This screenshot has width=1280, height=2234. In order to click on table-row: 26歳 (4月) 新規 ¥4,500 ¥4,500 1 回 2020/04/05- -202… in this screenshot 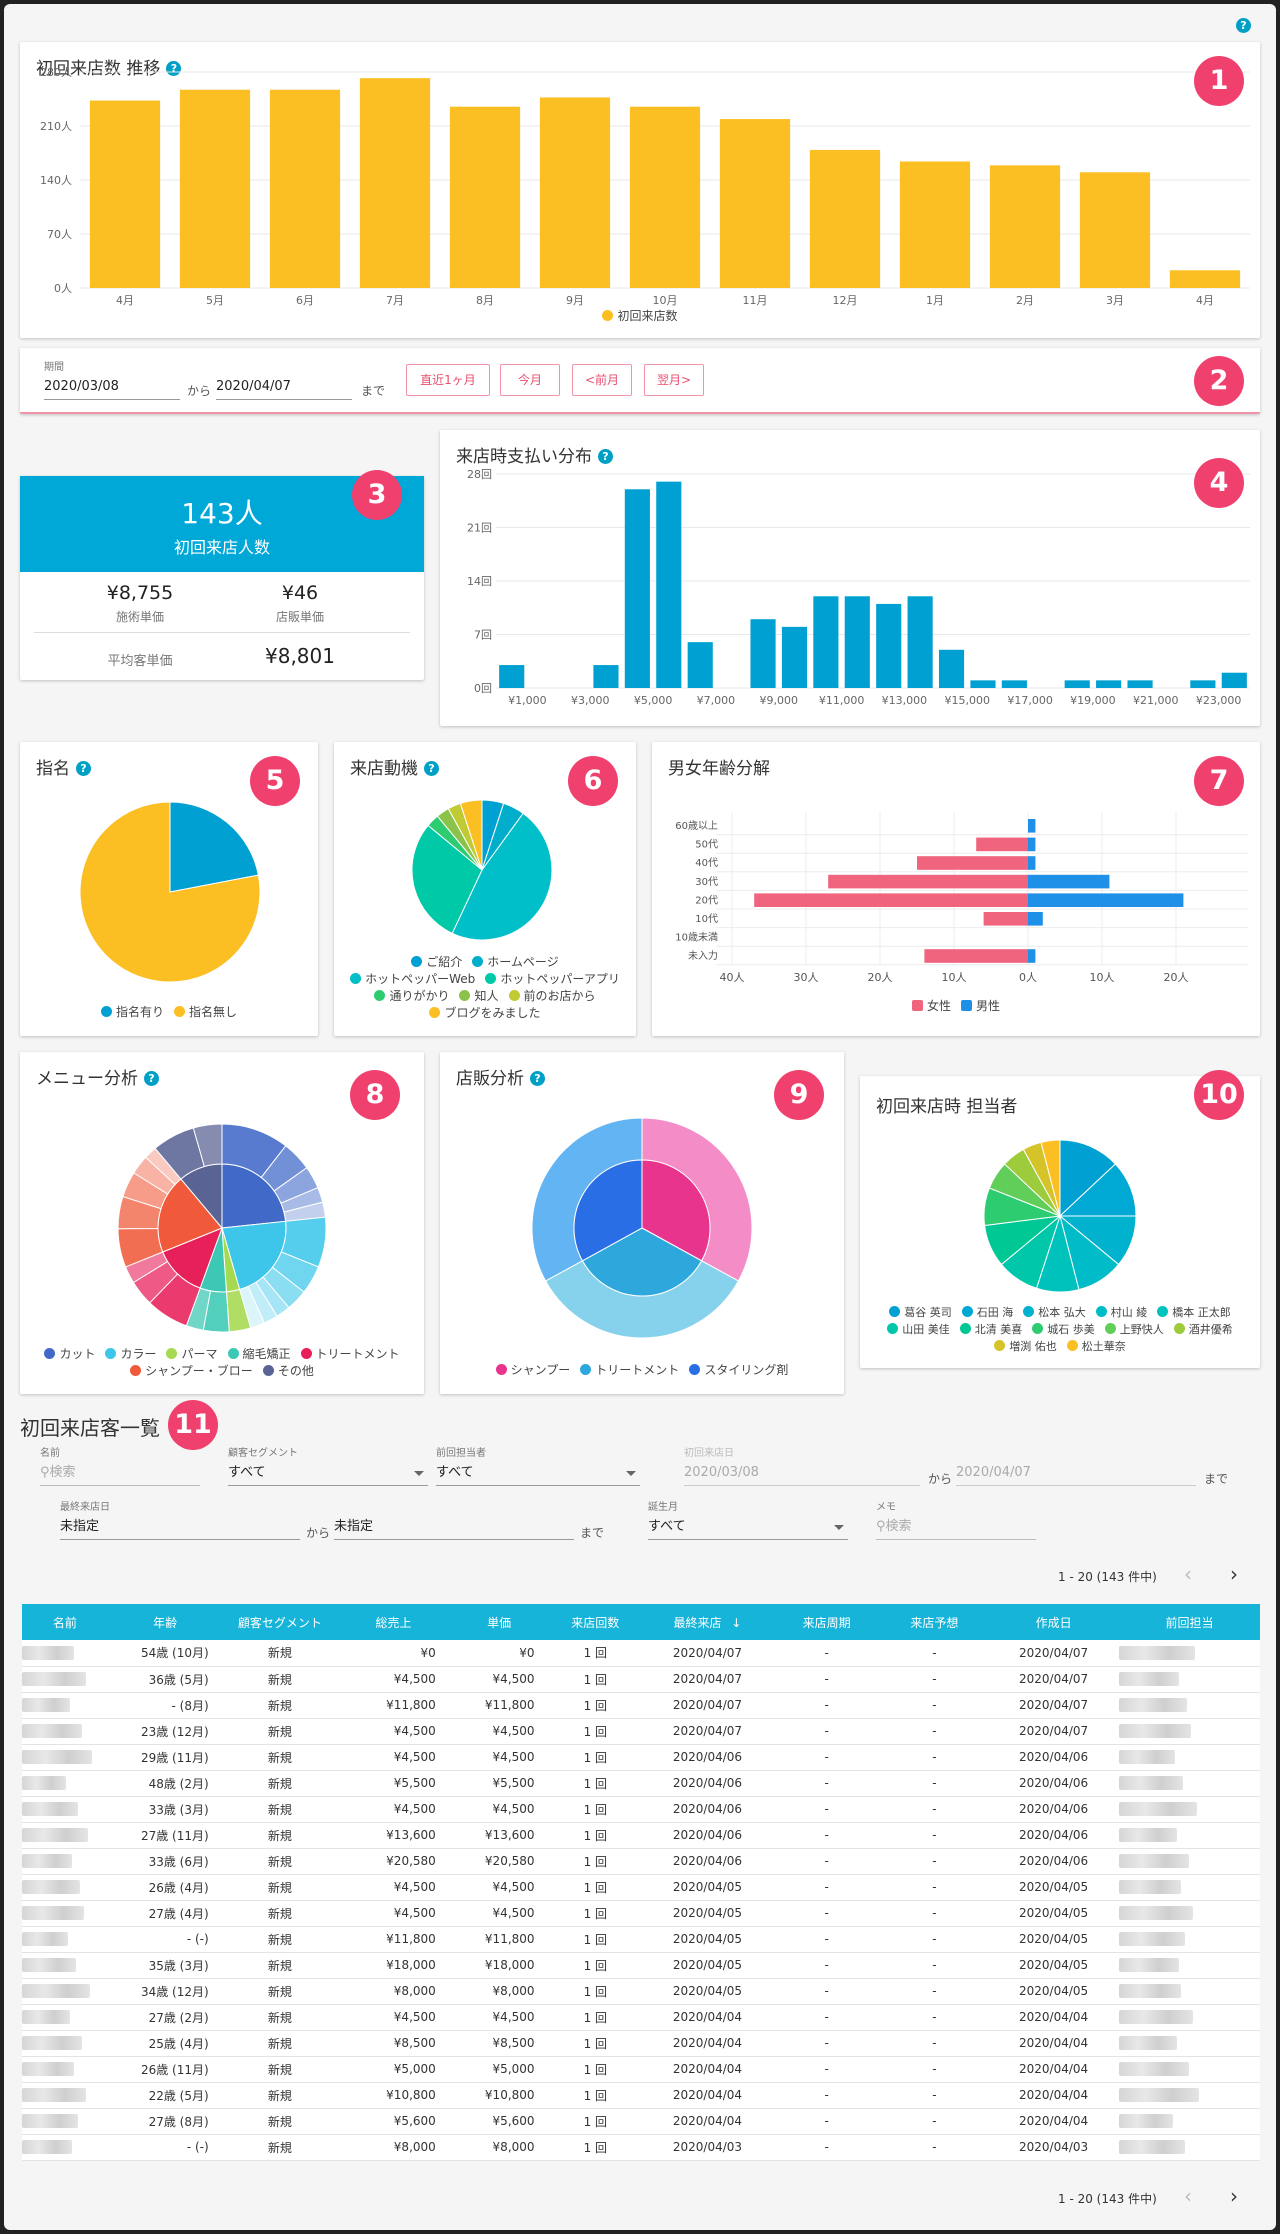, I will do `click(641, 1887)`.